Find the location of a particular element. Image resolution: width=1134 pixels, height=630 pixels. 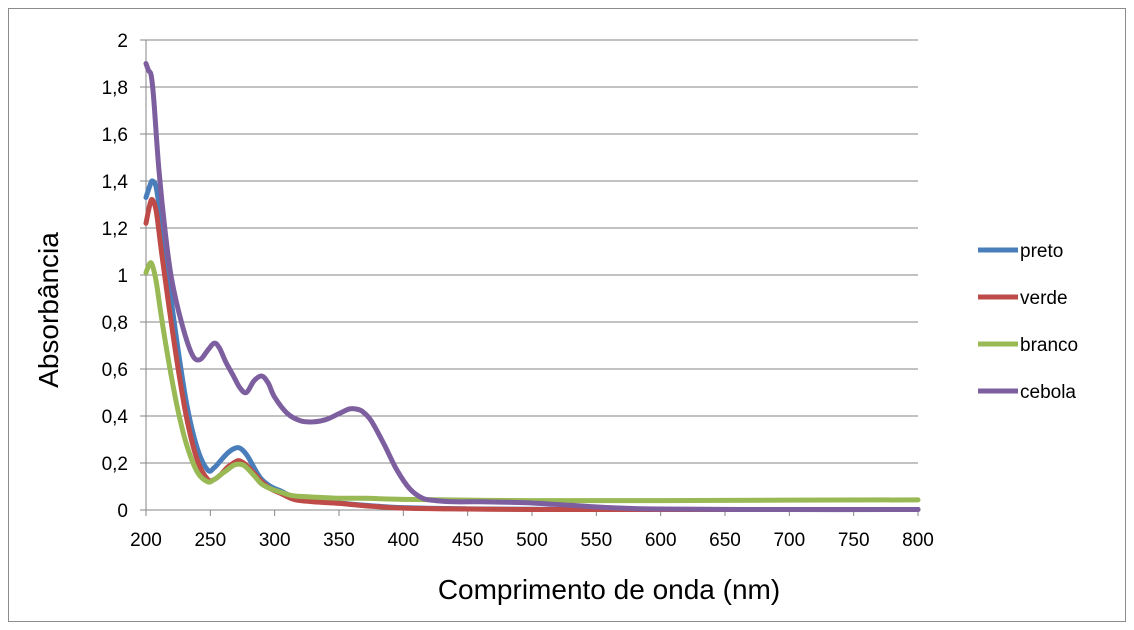

x-axis-title: Comprimento de onda (nm) is located at coordinates (609, 589).